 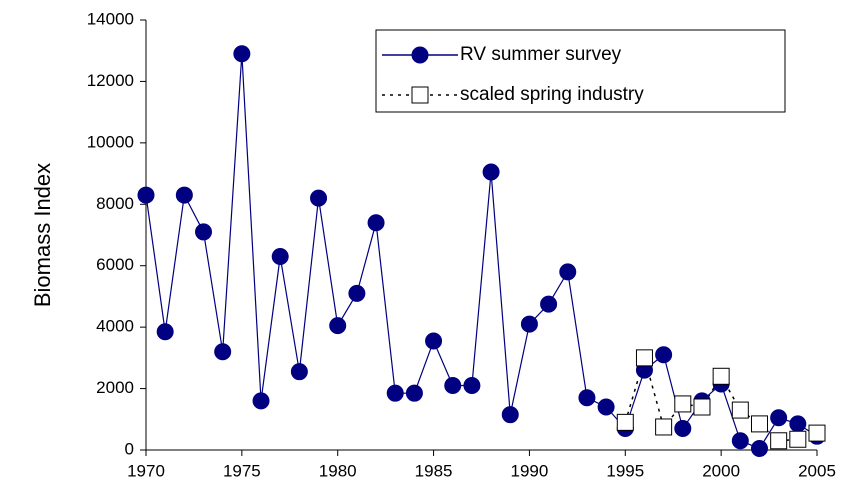 I want to click on y-tick-label: 14000, so click(x=110, y=18).